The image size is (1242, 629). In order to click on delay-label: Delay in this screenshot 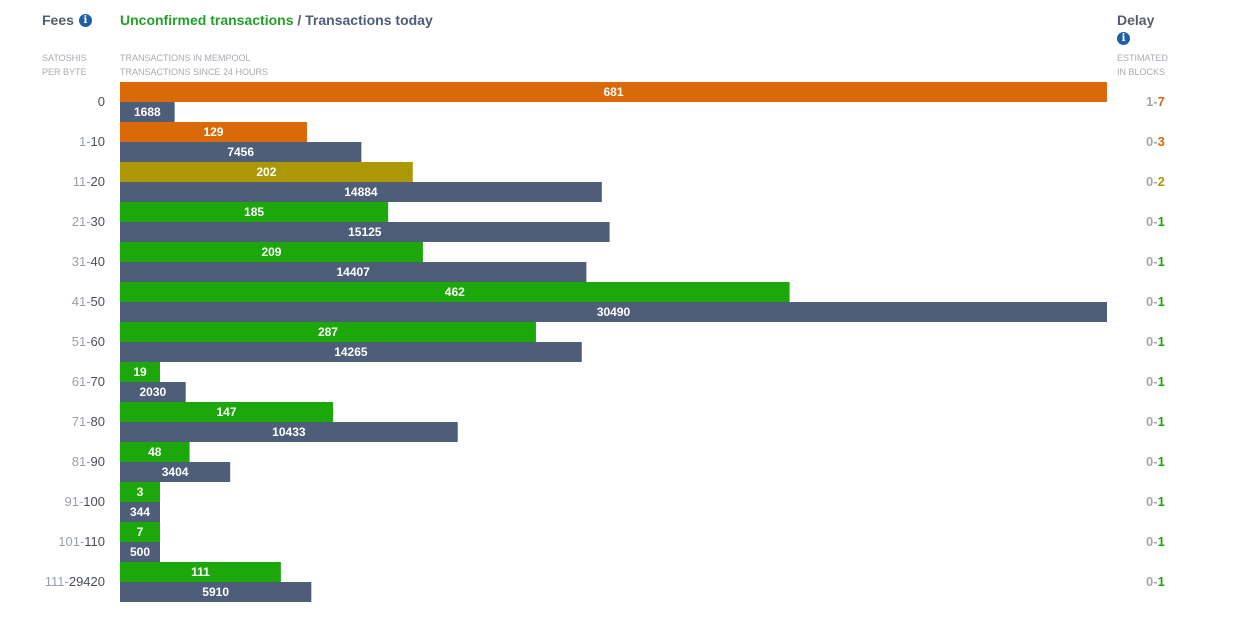, I will do `click(1136, 20)`.